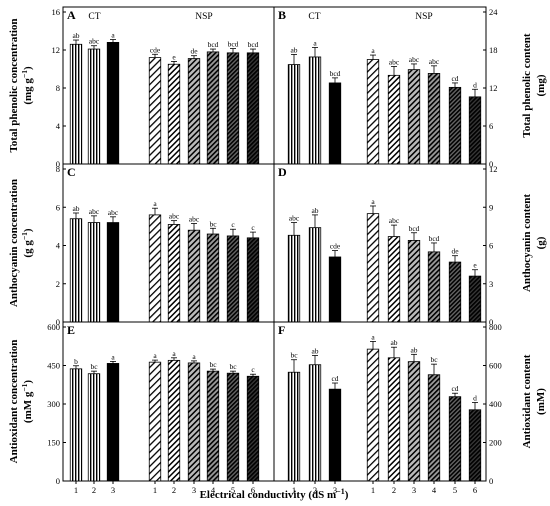  I want to click on y-tick-label: 16, so click(56, 12).